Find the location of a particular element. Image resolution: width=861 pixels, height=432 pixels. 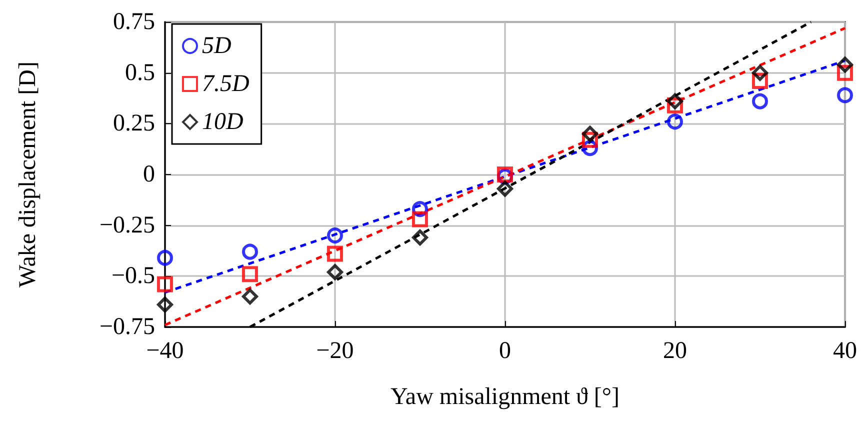

legend-label: 5D is located at coordinates (217, 46).